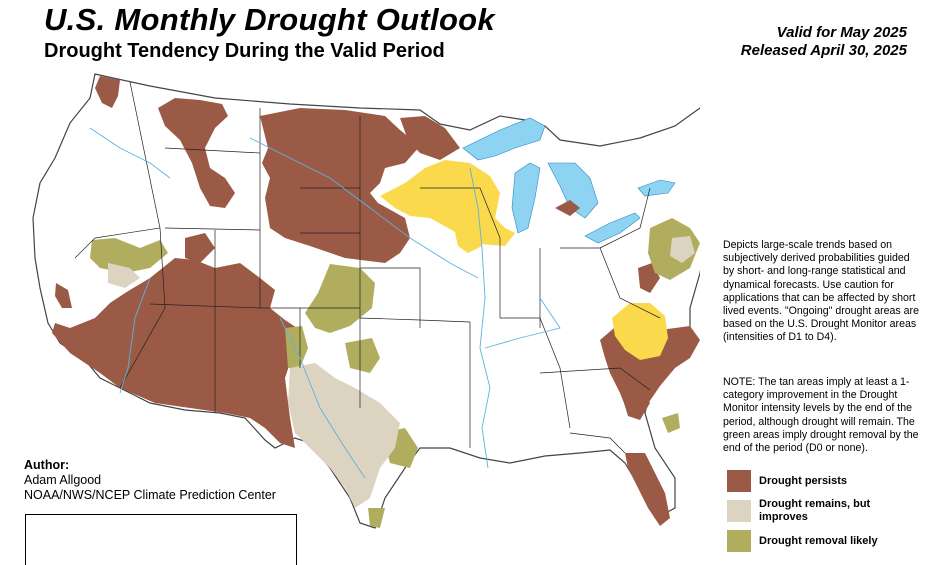 The image size is (927, 565). Describe the element at coordinates (150, 495) in the screenshot. I see `author-org: NOAA/NWS/NCEP Climate Prediction Center` at that location.